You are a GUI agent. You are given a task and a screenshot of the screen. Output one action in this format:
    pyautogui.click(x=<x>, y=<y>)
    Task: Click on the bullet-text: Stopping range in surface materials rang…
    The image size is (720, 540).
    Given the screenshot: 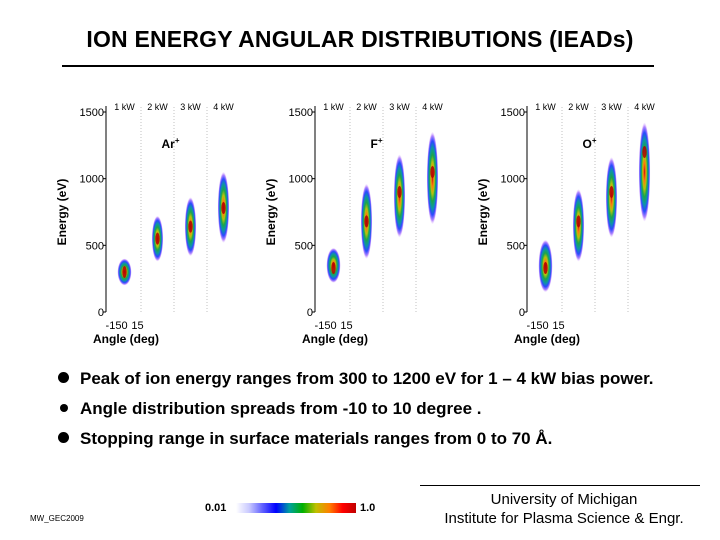 What is the action you would take?
    pyautogui.click(x=316, y=438)
    